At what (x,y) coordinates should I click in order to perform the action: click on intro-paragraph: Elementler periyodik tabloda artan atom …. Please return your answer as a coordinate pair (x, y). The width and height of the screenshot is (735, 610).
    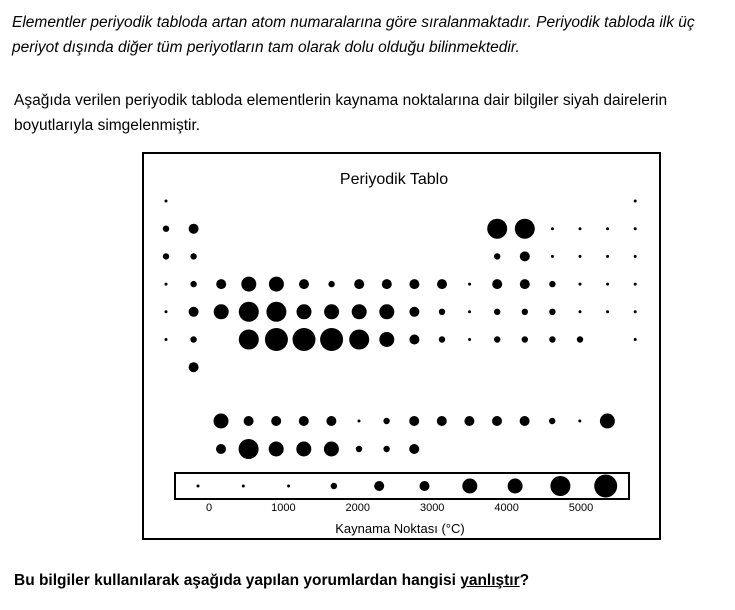
    Looking at the image, I should click on (353, 35).